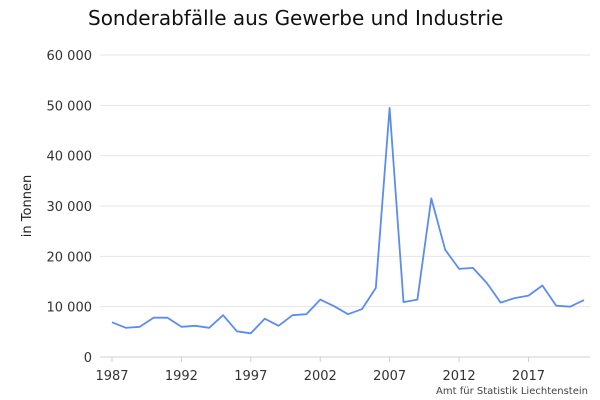  I want to click on x-tick-label: 1997, so click(250, 376).